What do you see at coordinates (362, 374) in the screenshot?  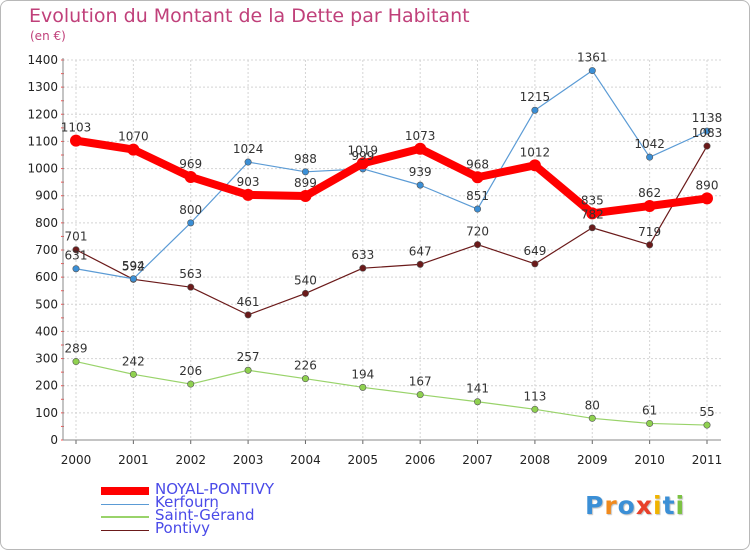 I see `data-label: 194` at bounding box center [362, 374].